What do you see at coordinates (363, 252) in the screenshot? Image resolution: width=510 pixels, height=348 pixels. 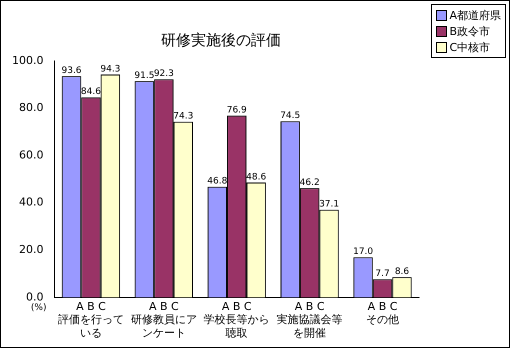 I see `data-label: 17.0` at bounding box center [363, 252].